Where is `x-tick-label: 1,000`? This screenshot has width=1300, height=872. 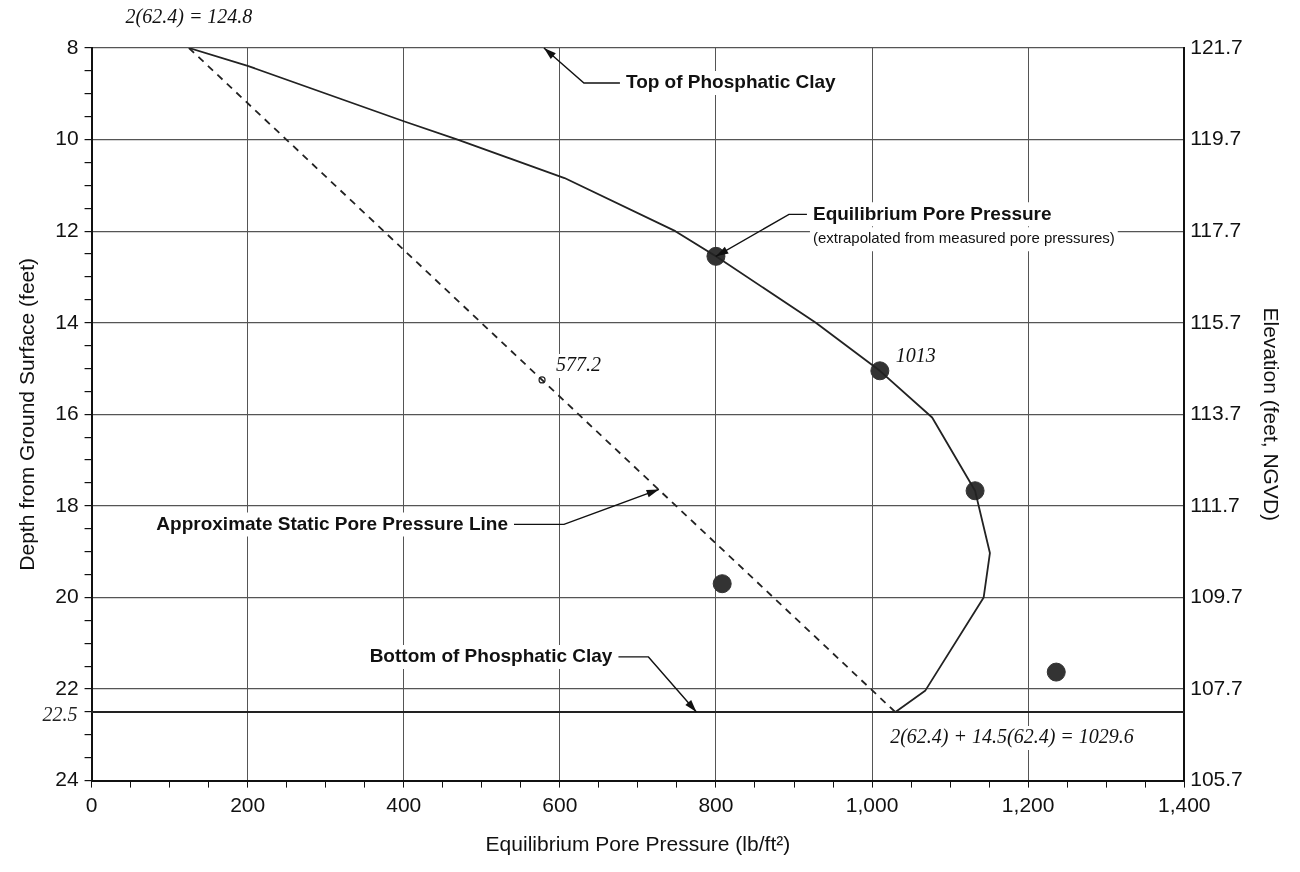 x-tick-label: 1,000 is located at coordinates (872, 804).